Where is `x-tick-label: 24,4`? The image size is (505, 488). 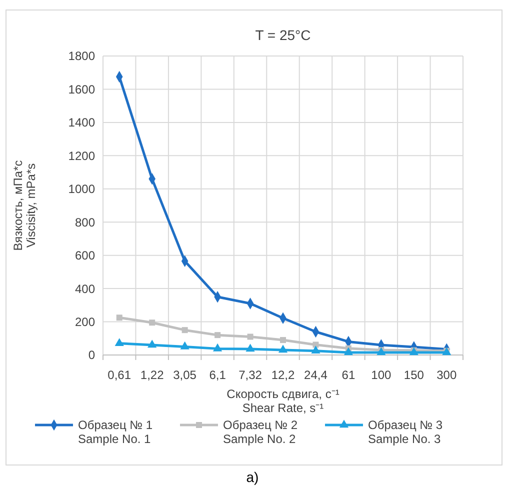
x-tick-label: 24,4 is located at coordinates (316, 375).